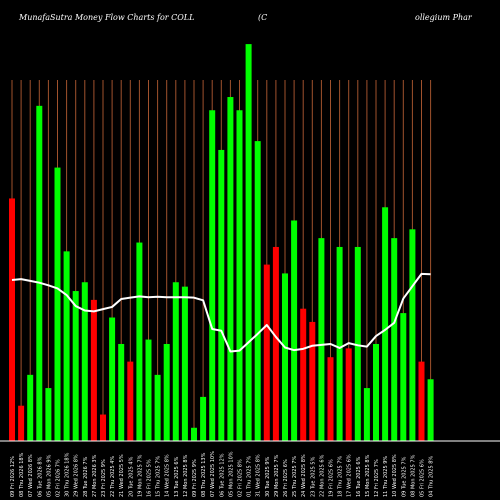 This screenshot has height=500, width=500. Describe the element at coordinates (259, 475) in the screenshot. I see `x-tick-label: 31 Wed 2025 8%` at that location.